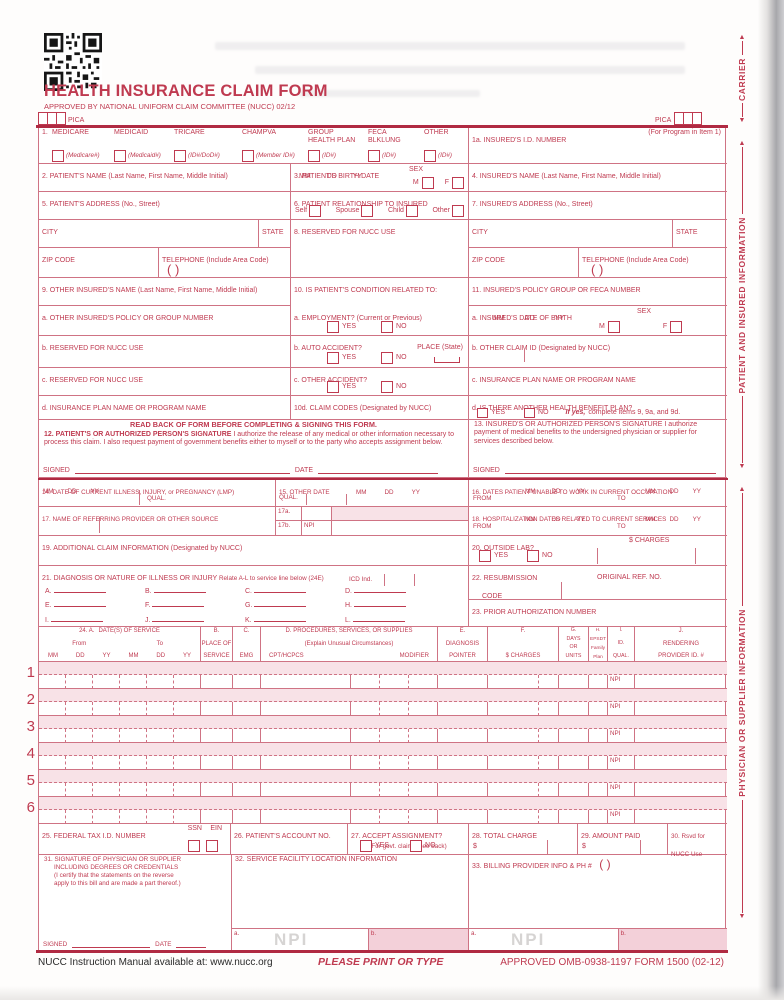 The width and height of the screenshot is (784, 1000). What do you see at coordinates (697, 118) in the screenshot?
I see `pica-box` at bounding box center [697, 118].